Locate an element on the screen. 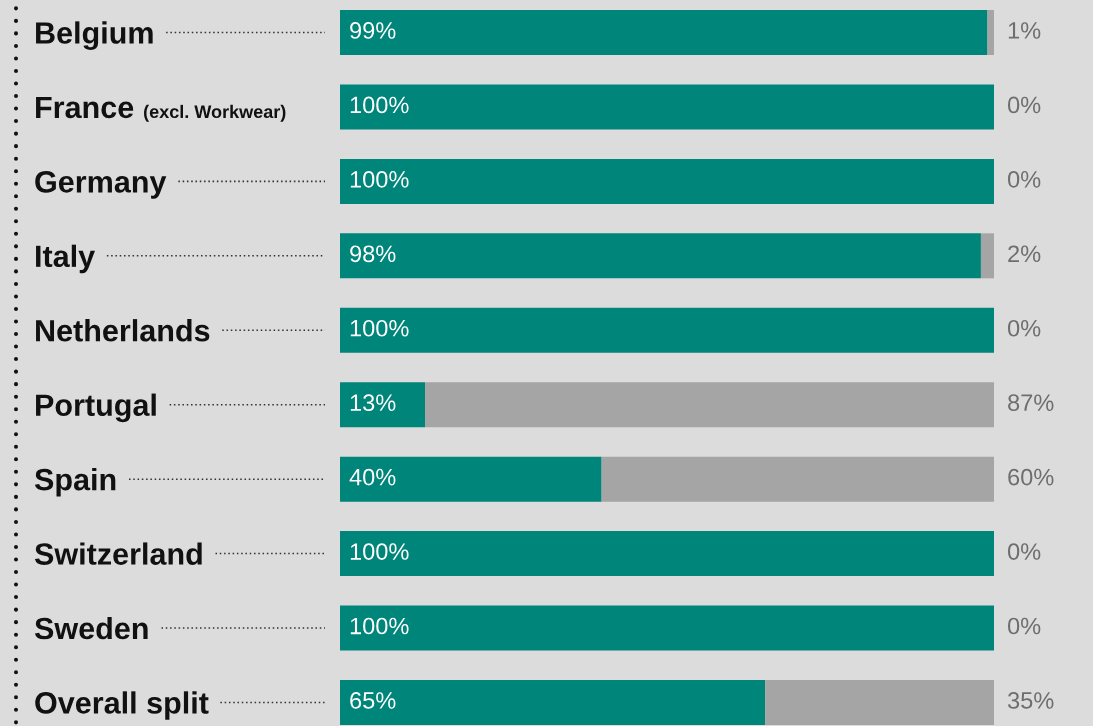 The width and height of the screenshot is (1093, 726). data-label: 40% is located at coordinates (372, 477).